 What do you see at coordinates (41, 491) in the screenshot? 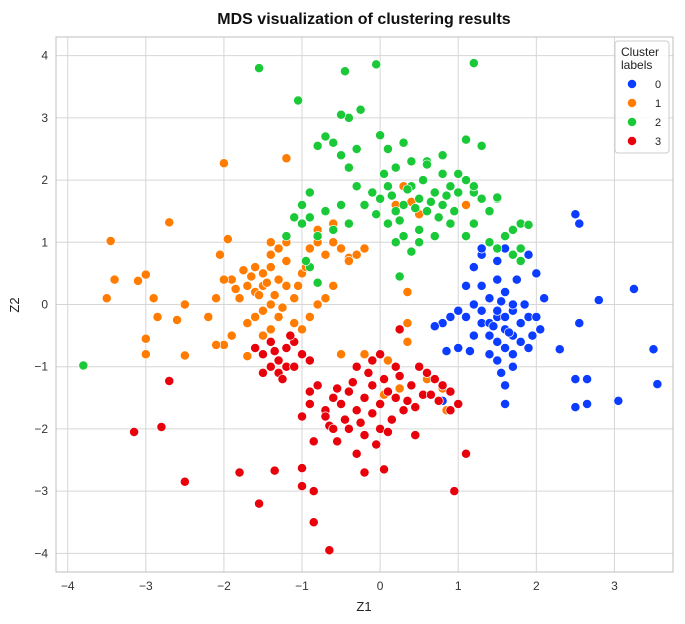
I see `y-tick-label: −3` at bounding box center [41, 491].